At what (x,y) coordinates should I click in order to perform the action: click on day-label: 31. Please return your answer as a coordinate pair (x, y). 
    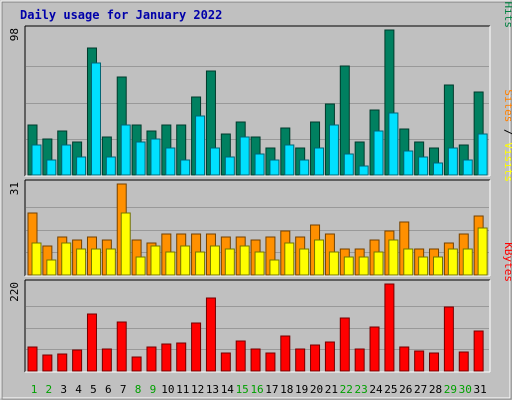
    Looking at the image, I should click on (480, 389).